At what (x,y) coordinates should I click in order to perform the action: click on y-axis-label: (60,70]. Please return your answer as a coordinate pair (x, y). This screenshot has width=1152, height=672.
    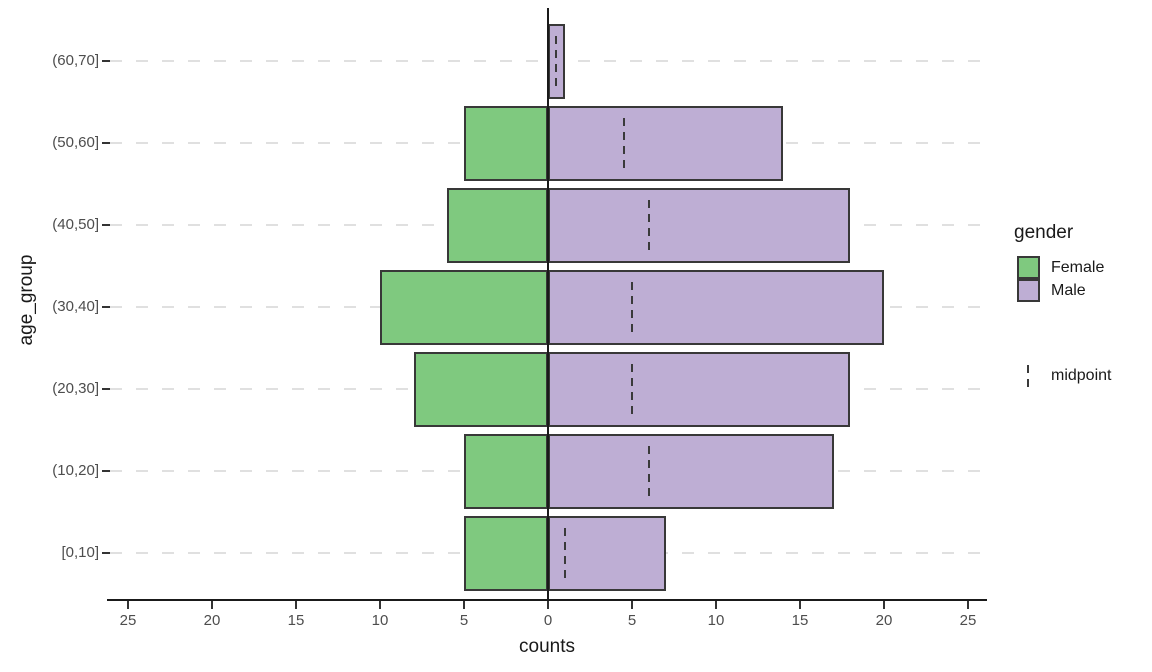
    Looking at the image, I should click on (75, 60).